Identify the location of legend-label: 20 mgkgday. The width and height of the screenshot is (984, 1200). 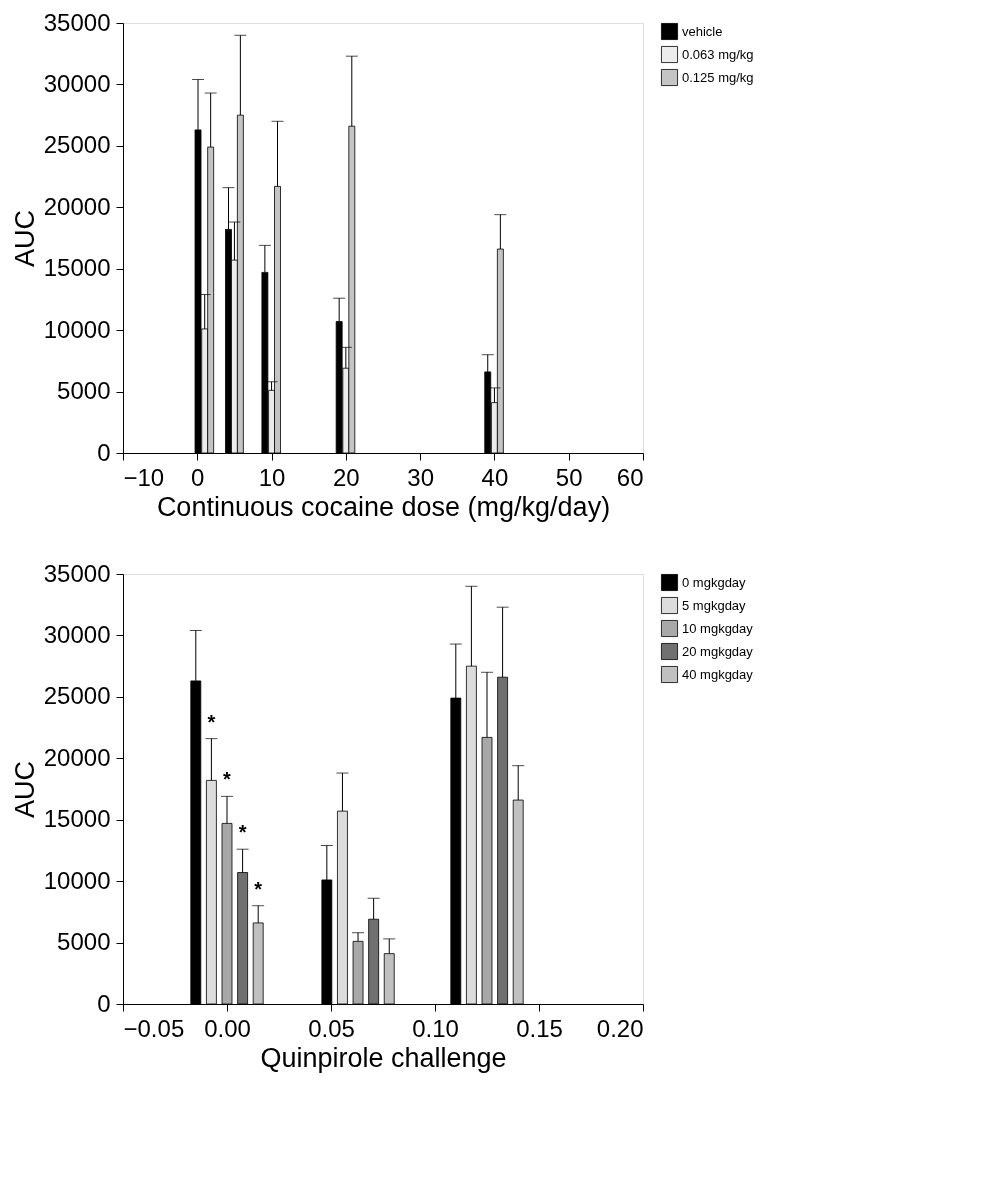
(718, 651).